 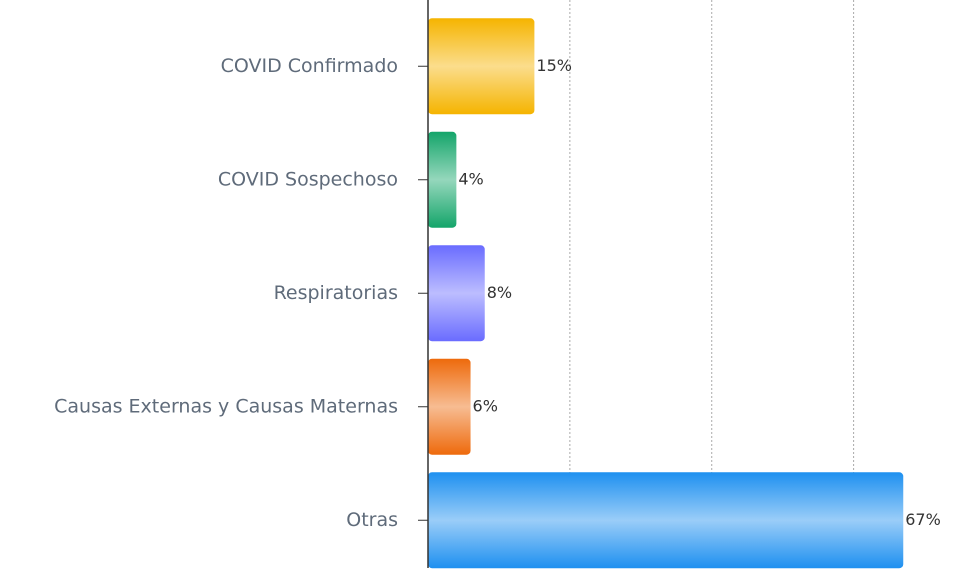 What do you see at coordinates (499, 292) in the screenshot?
I see `value-label: 8%` at bounding box center [499, 292].